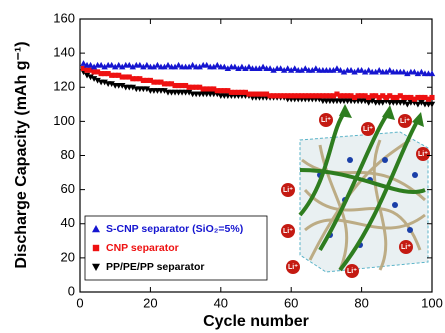  I want to click on x-axis-label: Cycle number, so click(256, 321).